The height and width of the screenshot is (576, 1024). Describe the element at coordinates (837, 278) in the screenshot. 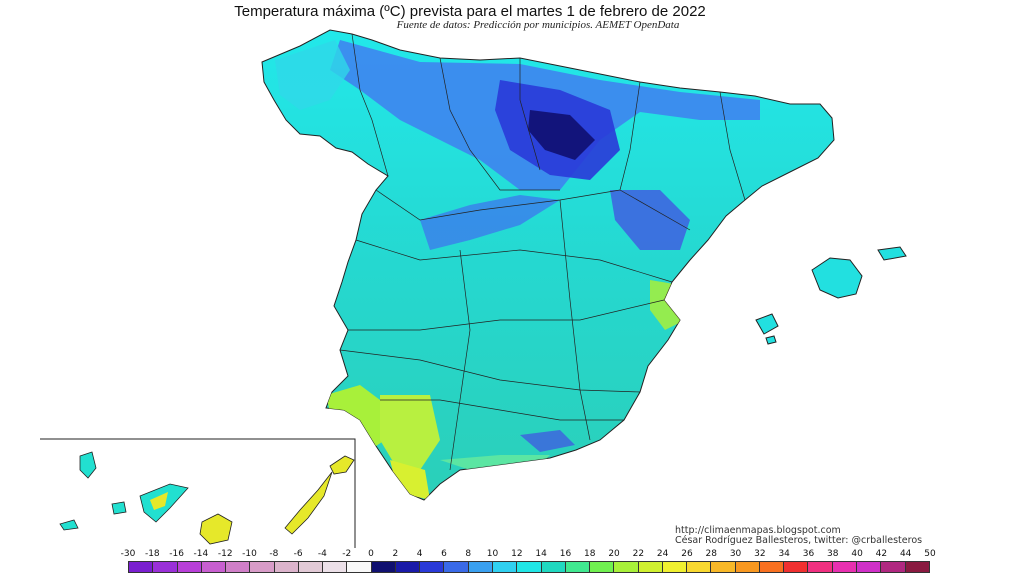

I see `mallorca` at that location.